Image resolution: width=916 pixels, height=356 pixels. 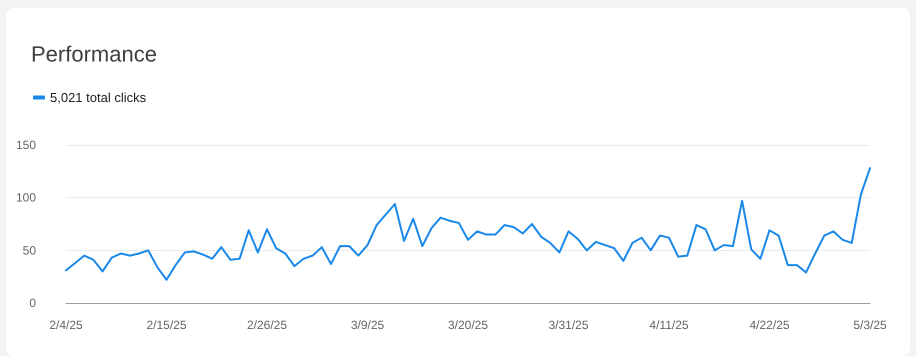 I want to click on y-tick-label: 0, so click(x=32, y=303).